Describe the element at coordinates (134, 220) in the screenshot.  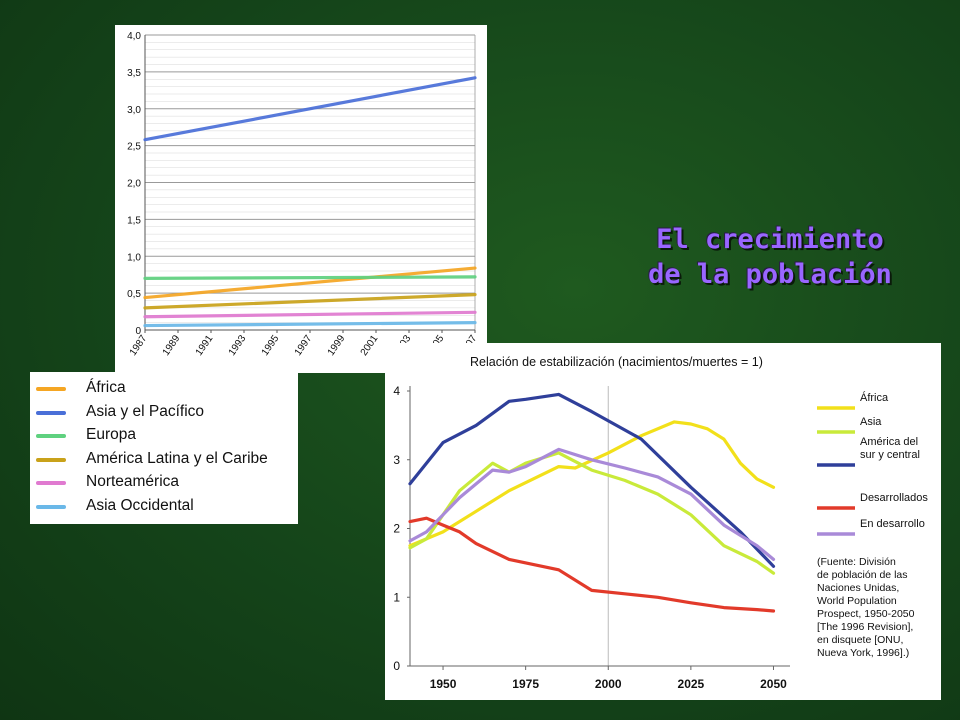
I see `y-tick-label: 1,5` at that location.